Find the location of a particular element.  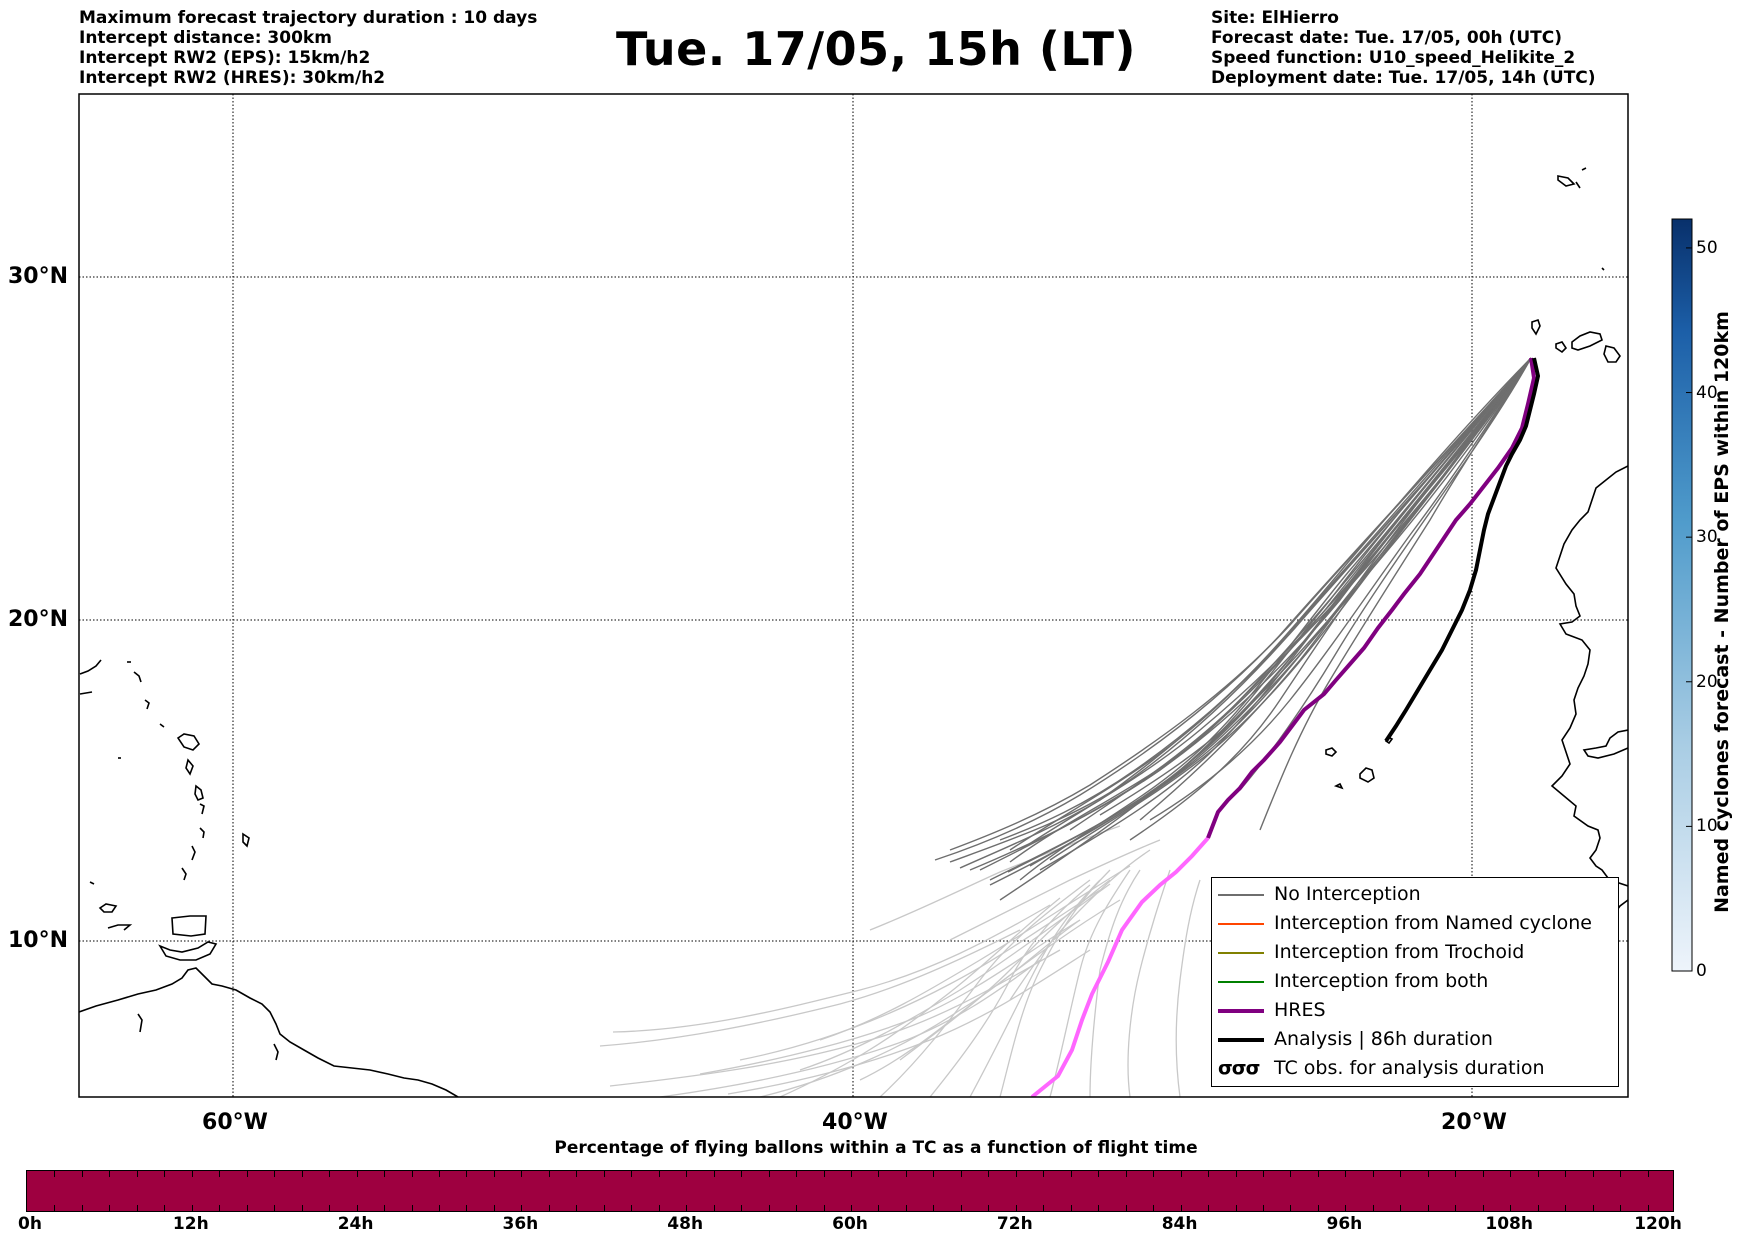

eps-no-interception-trajectories is located at coordinates (1233, 629).